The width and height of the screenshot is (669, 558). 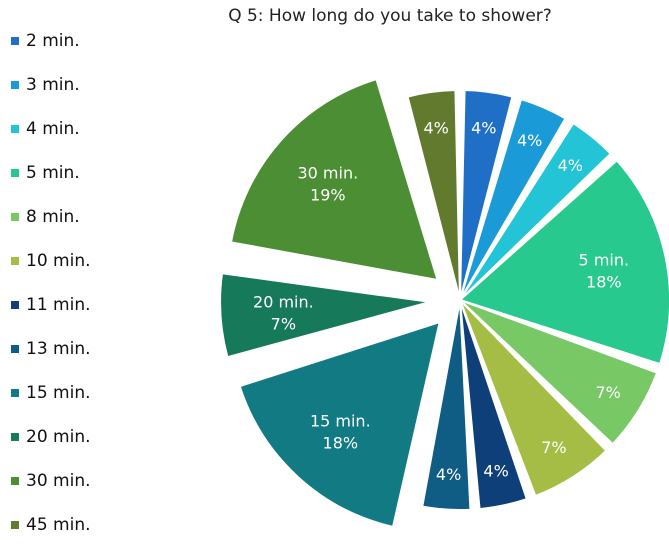 I want to click on data-label-8-min: 7%, so click(x=607, y=392).